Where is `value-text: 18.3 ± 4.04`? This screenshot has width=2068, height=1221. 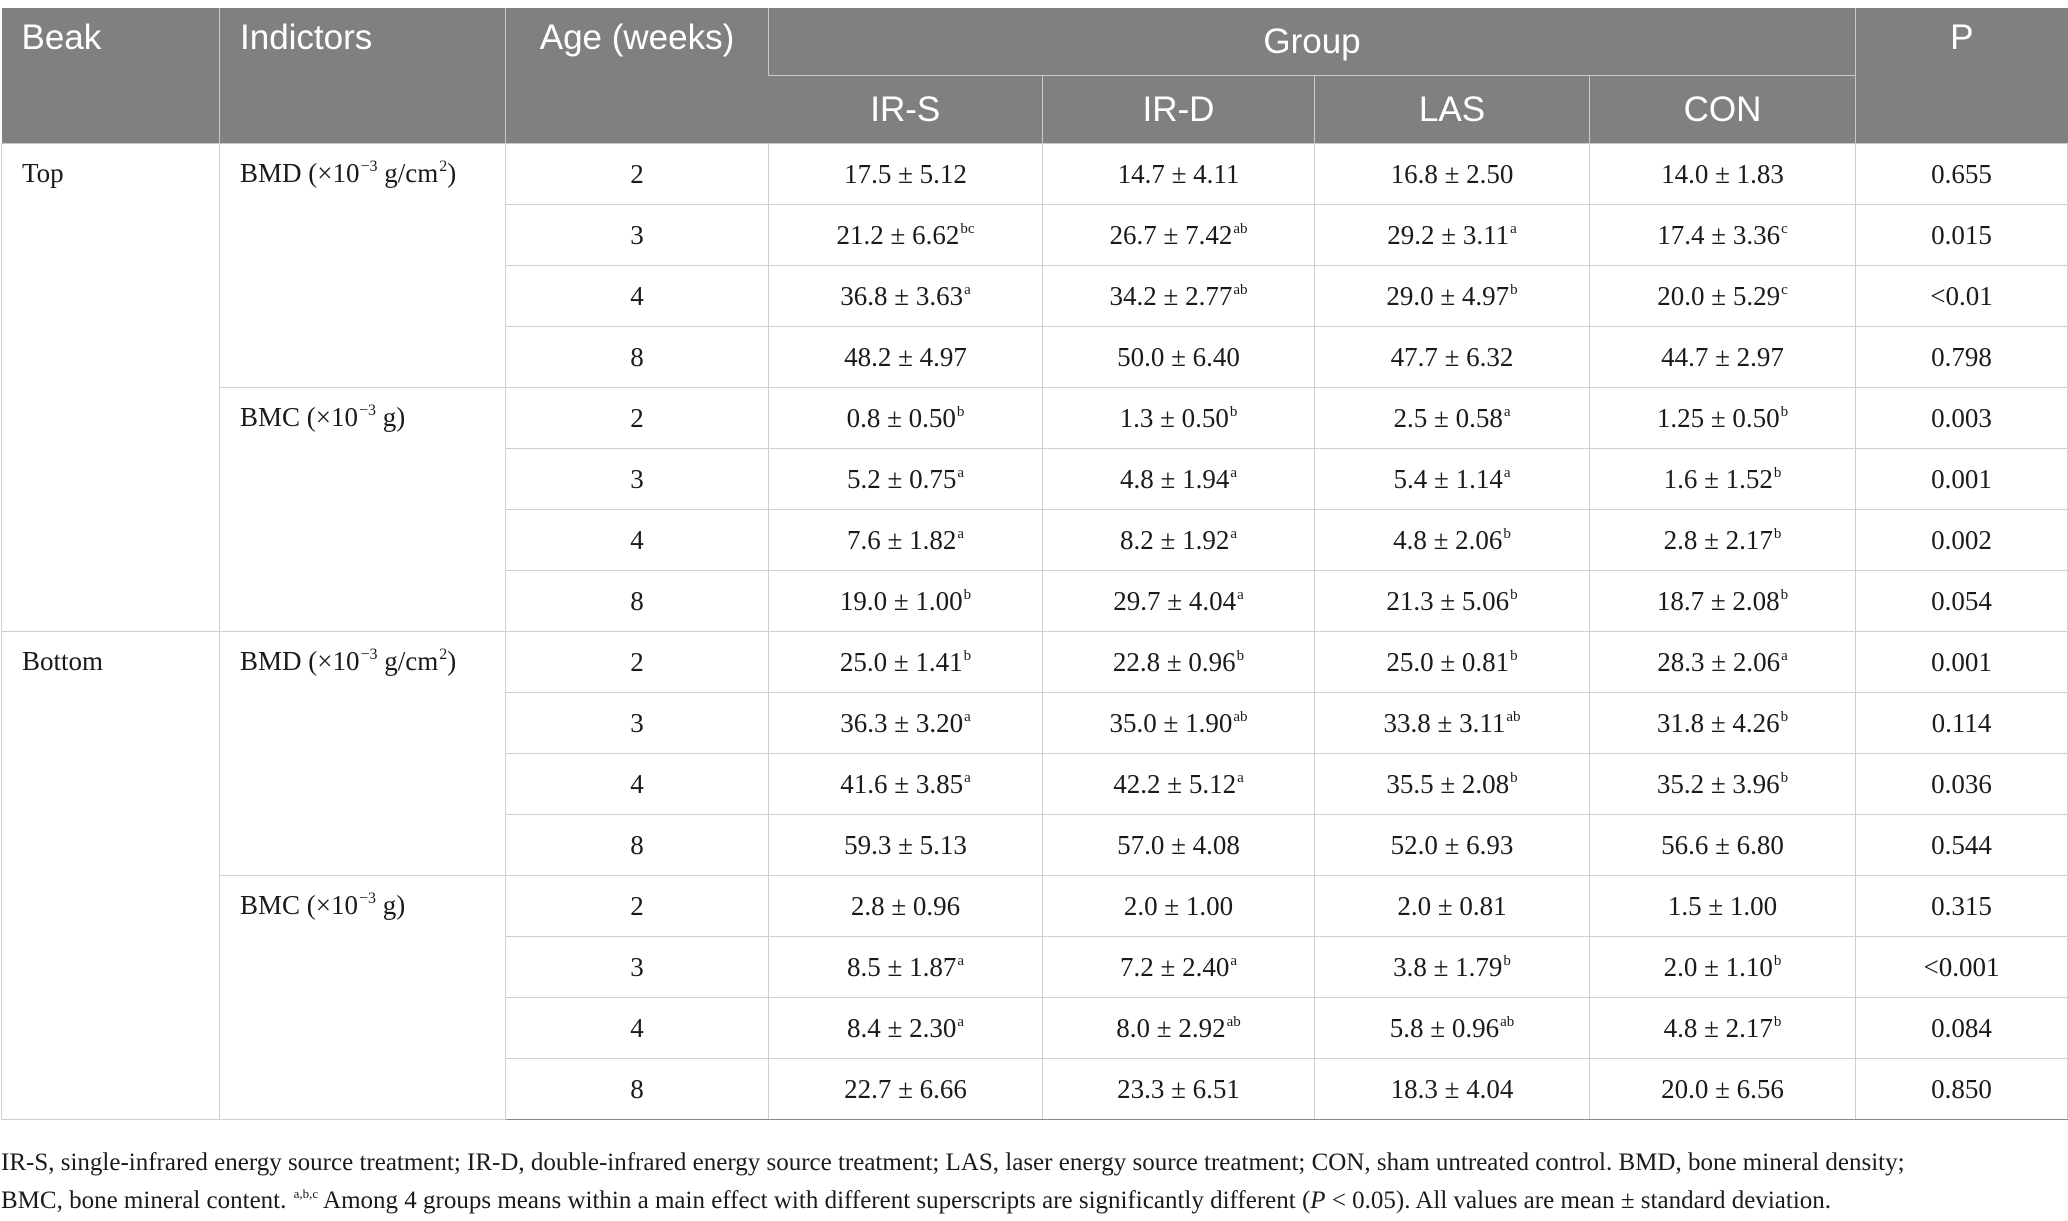
value-text: 18.3 ± 4.04 is located at coordinates (1452, 1088).